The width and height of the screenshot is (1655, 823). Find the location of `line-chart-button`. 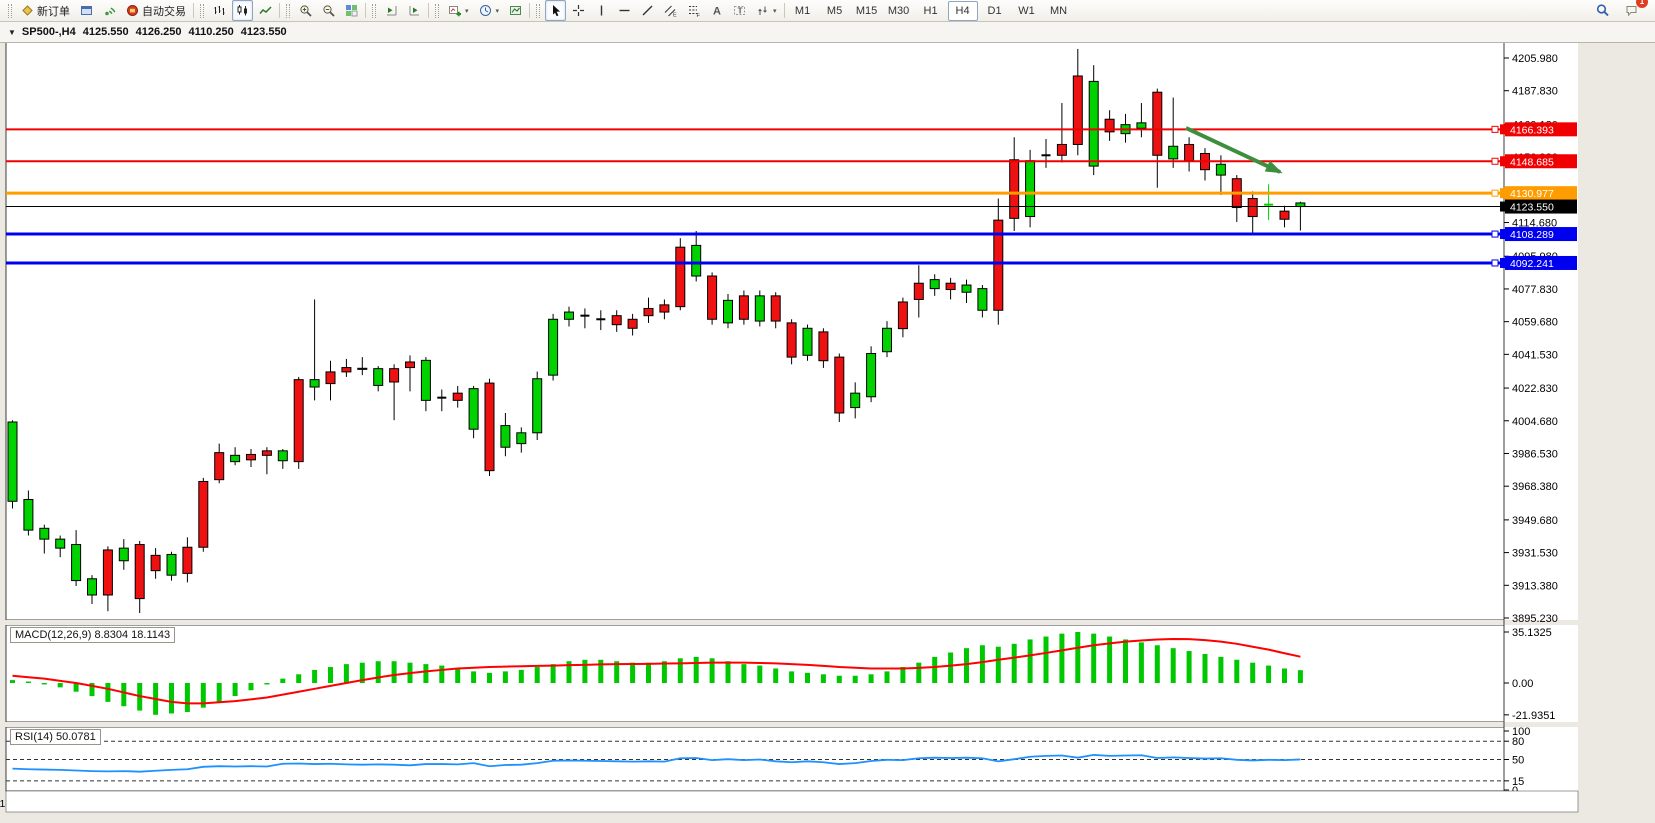

line-chart-button is located at coordinates (265, 10).